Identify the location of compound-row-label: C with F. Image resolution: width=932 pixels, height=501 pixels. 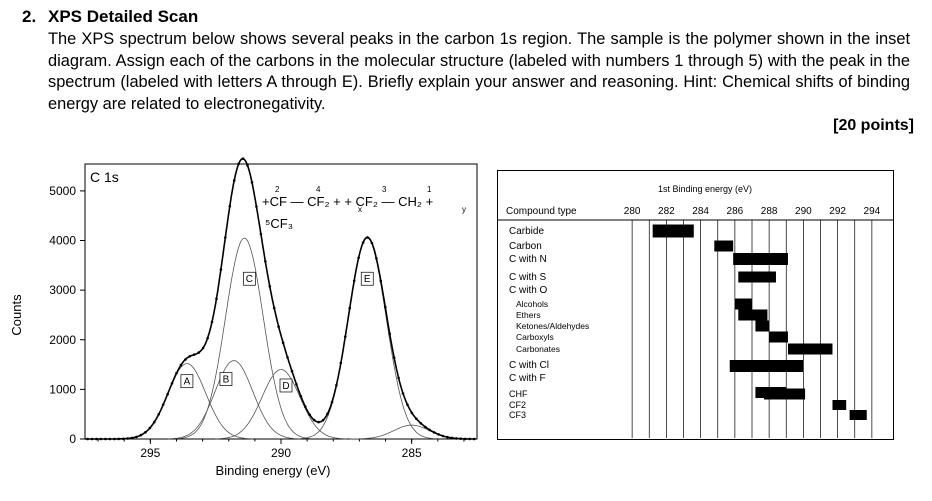
(527, 378).